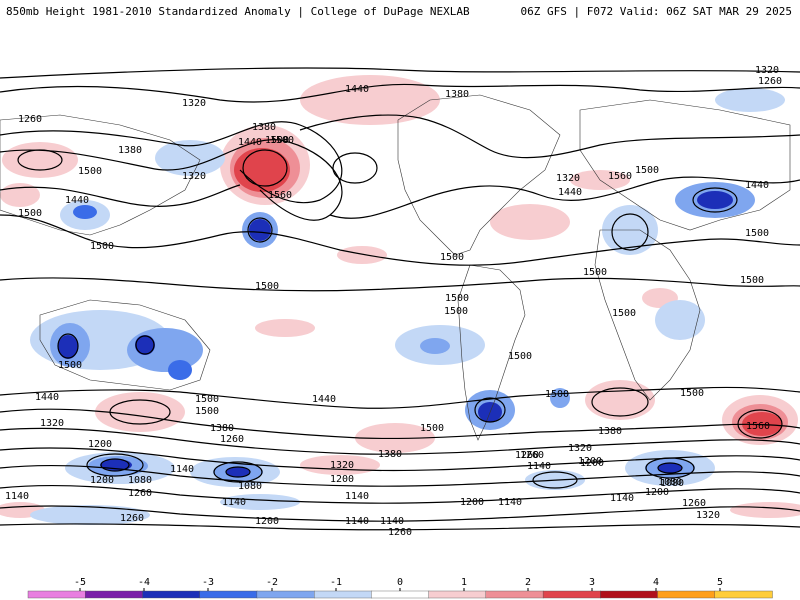 This screenshot has height=600, width=800. I want to click on colorbar-tick-label: 1, so click(464, 582).